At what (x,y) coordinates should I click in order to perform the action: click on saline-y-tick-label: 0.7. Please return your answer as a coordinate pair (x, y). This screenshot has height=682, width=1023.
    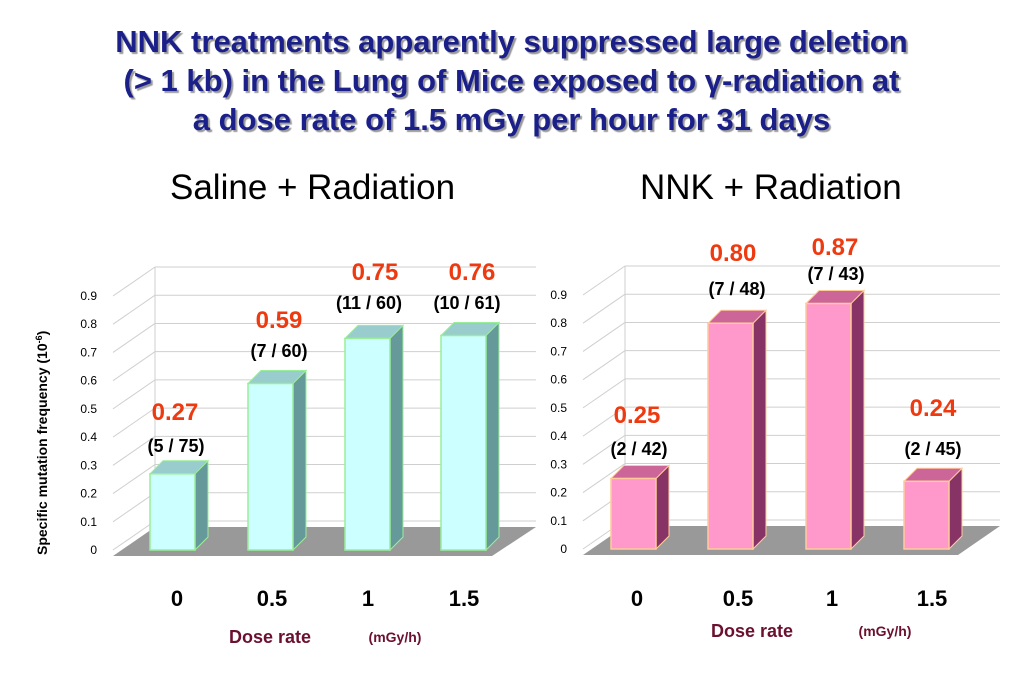
    Looking at the image, I should click on (88, 352).